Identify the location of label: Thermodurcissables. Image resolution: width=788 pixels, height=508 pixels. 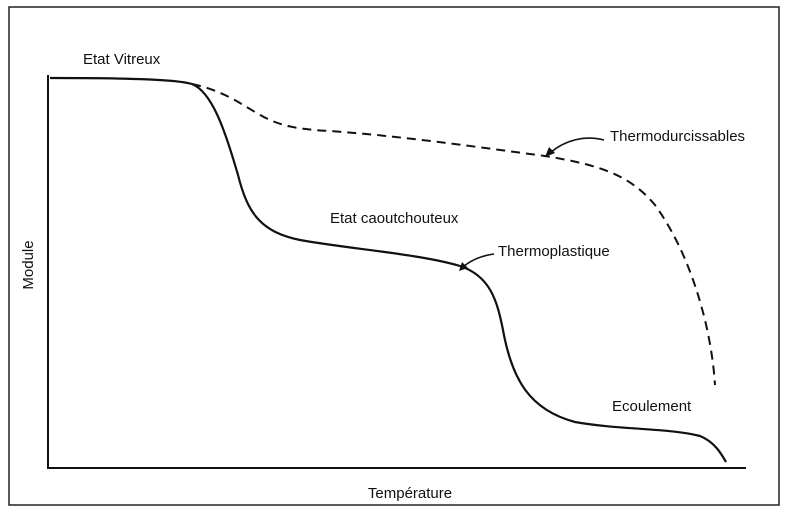
(677, 136).